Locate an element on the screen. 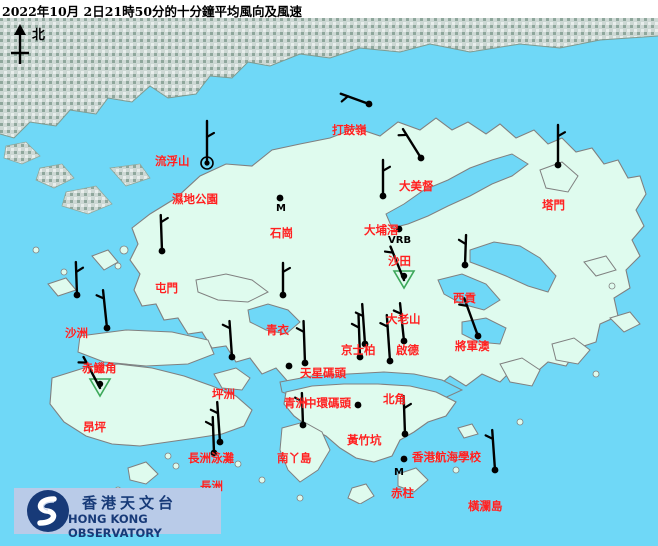 The height and width of the screenshot is (546, 658). station-label-2: 濕地公園 is located at coordinates (195, 199).